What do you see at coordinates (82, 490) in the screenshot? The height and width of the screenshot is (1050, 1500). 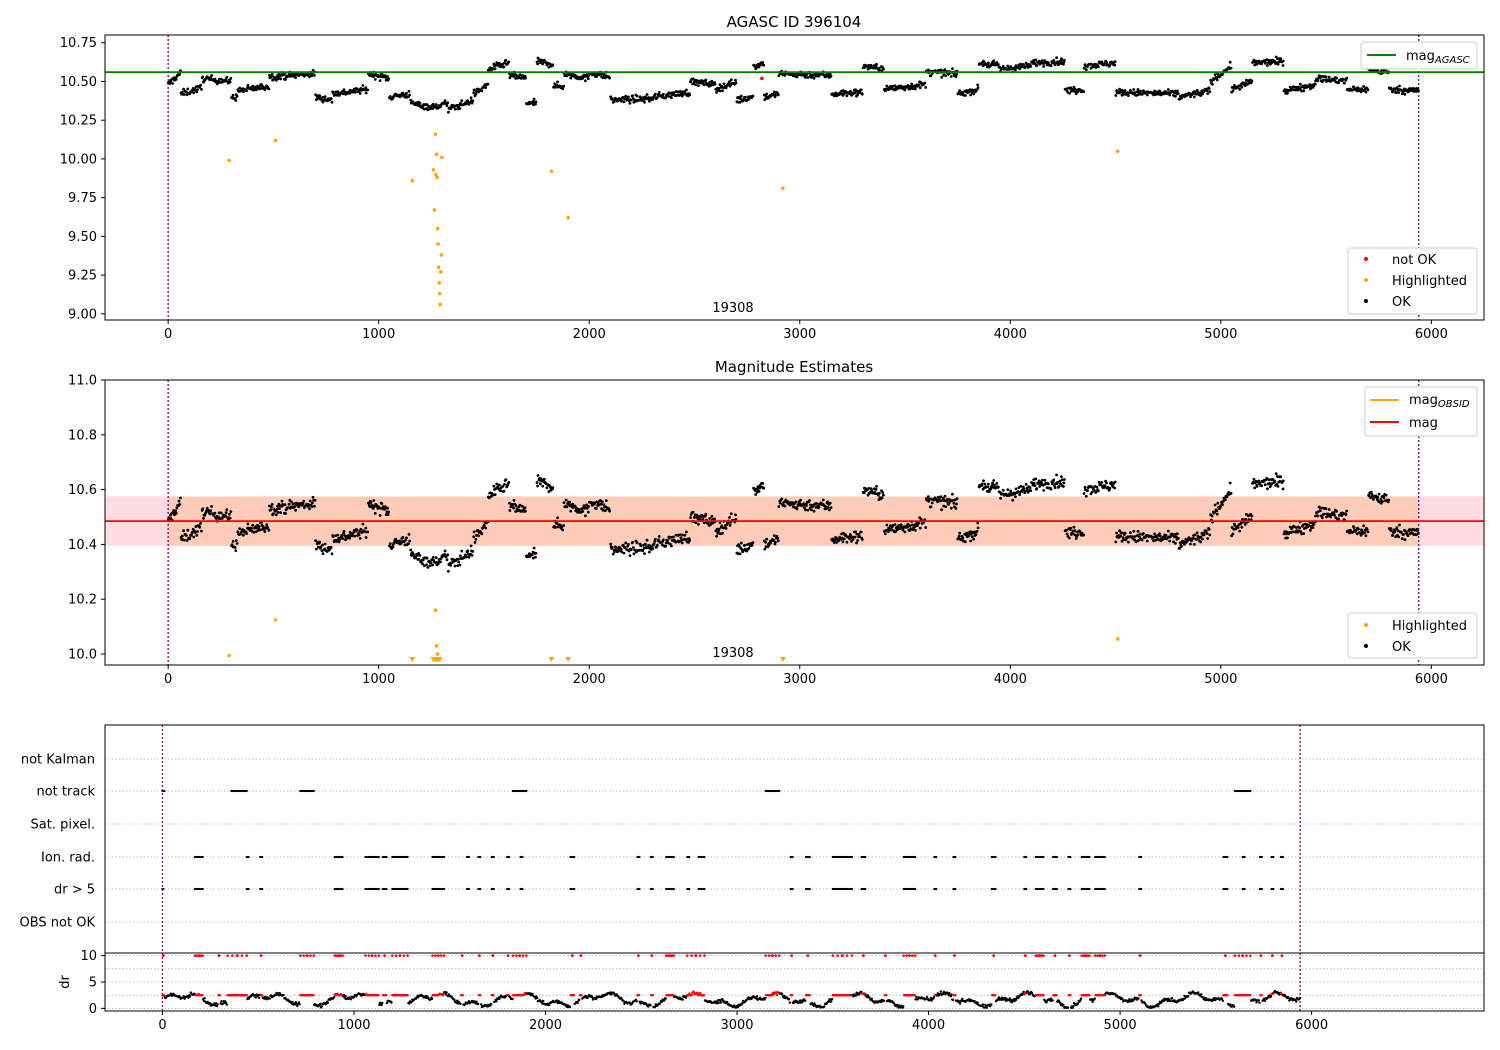 I see `p2-ytick-label-3: 10.6` at bounding box center [82, 490].